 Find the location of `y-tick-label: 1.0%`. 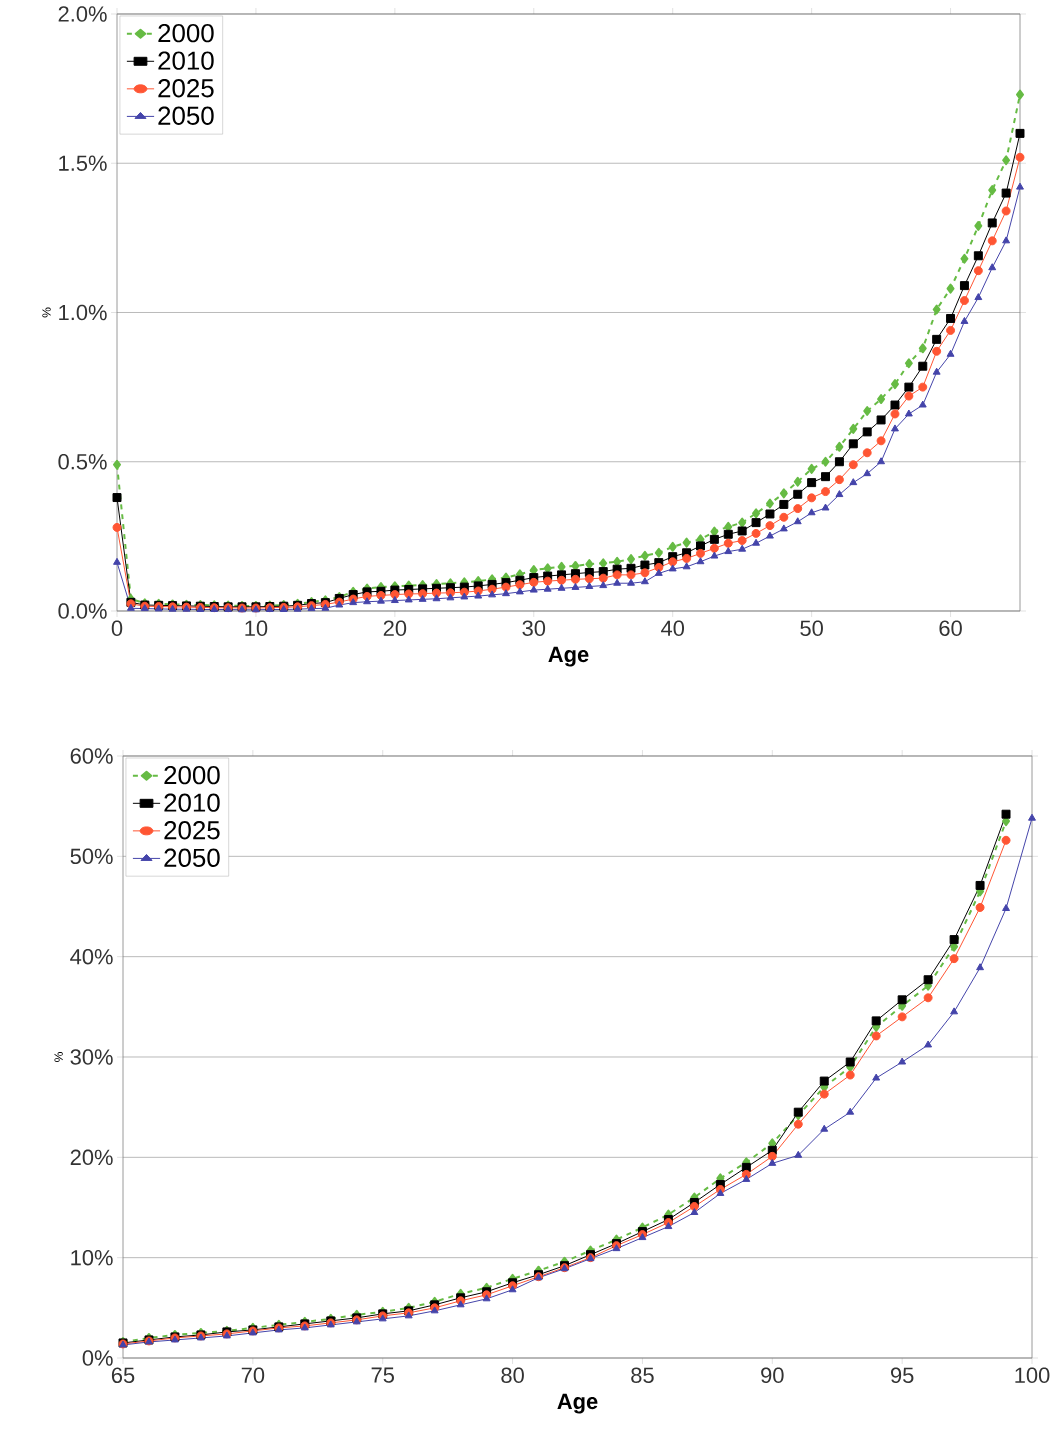

y-tick-label: 1.0% is located at coordinates (83, 312).